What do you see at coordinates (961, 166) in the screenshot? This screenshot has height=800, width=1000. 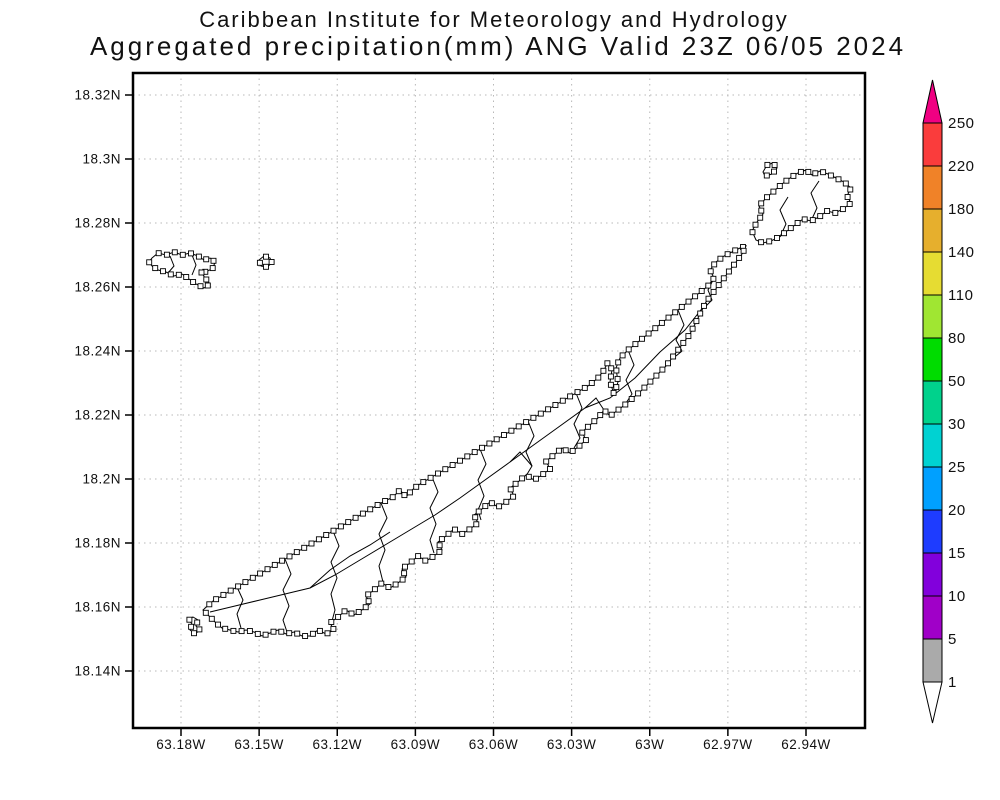 I see `colorbar-label: 220` at bounding box center [961, 166].